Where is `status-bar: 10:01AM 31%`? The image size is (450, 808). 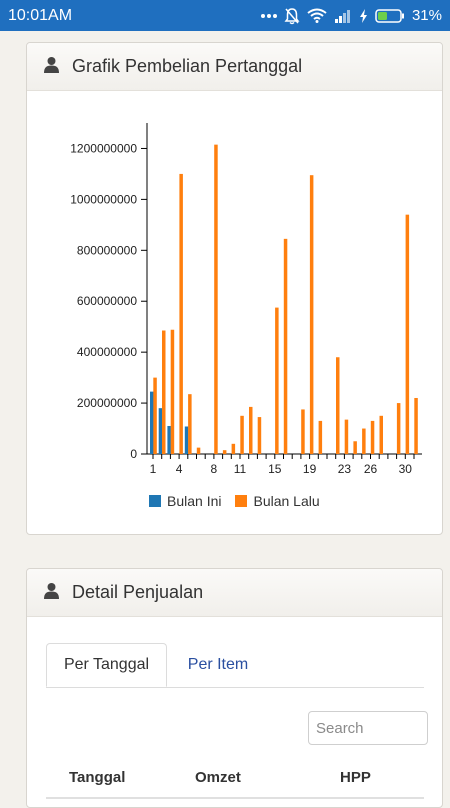 status-bar: 10:01AM 31% is located at coordinates (225, 15).